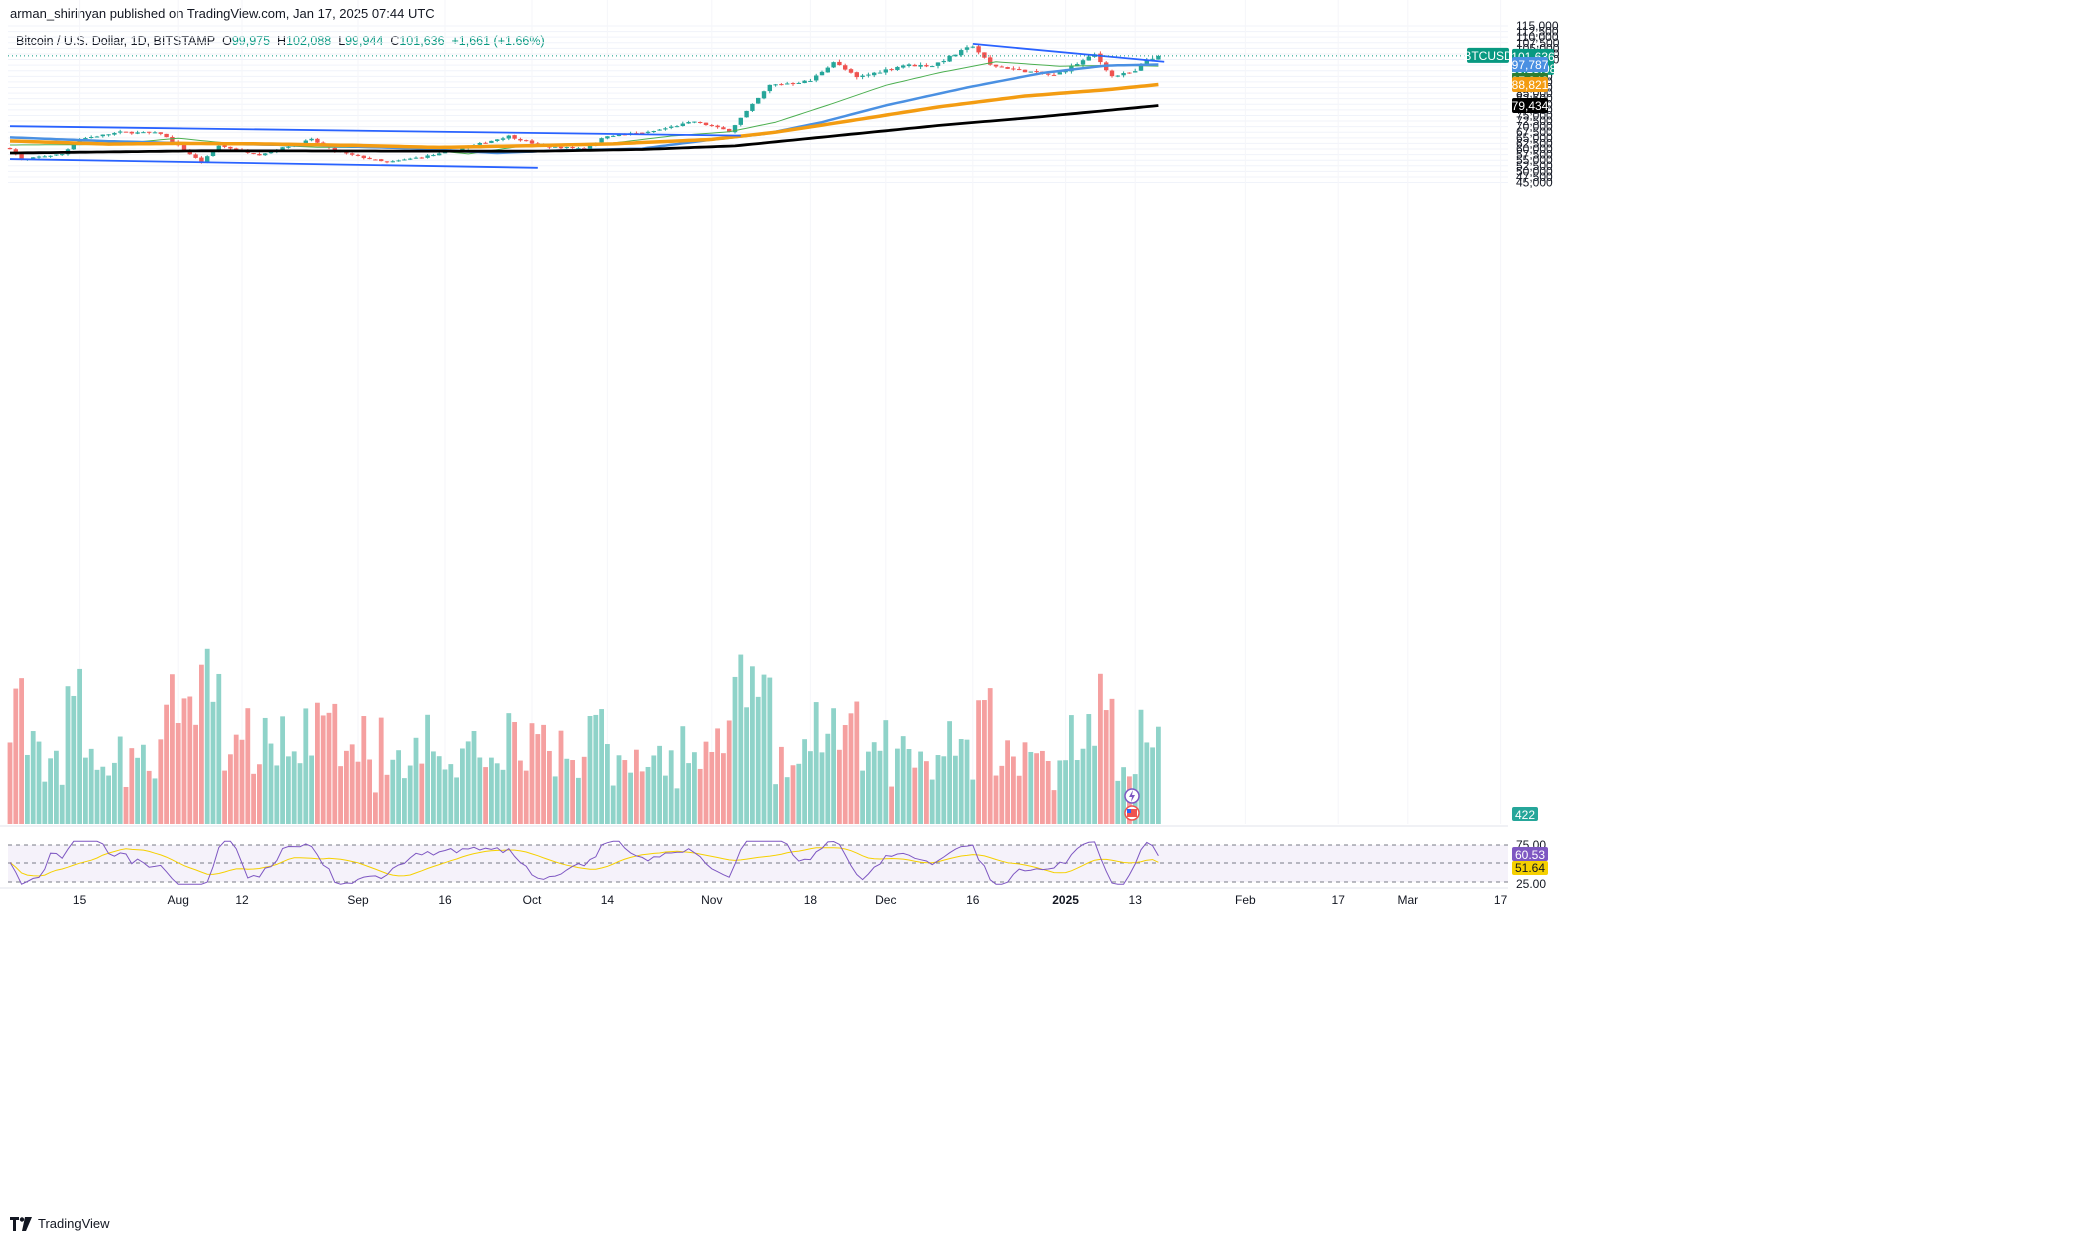 The width and height of the screenshot is (2078, 1243). I want to click on trendlines, so click(778, 105).